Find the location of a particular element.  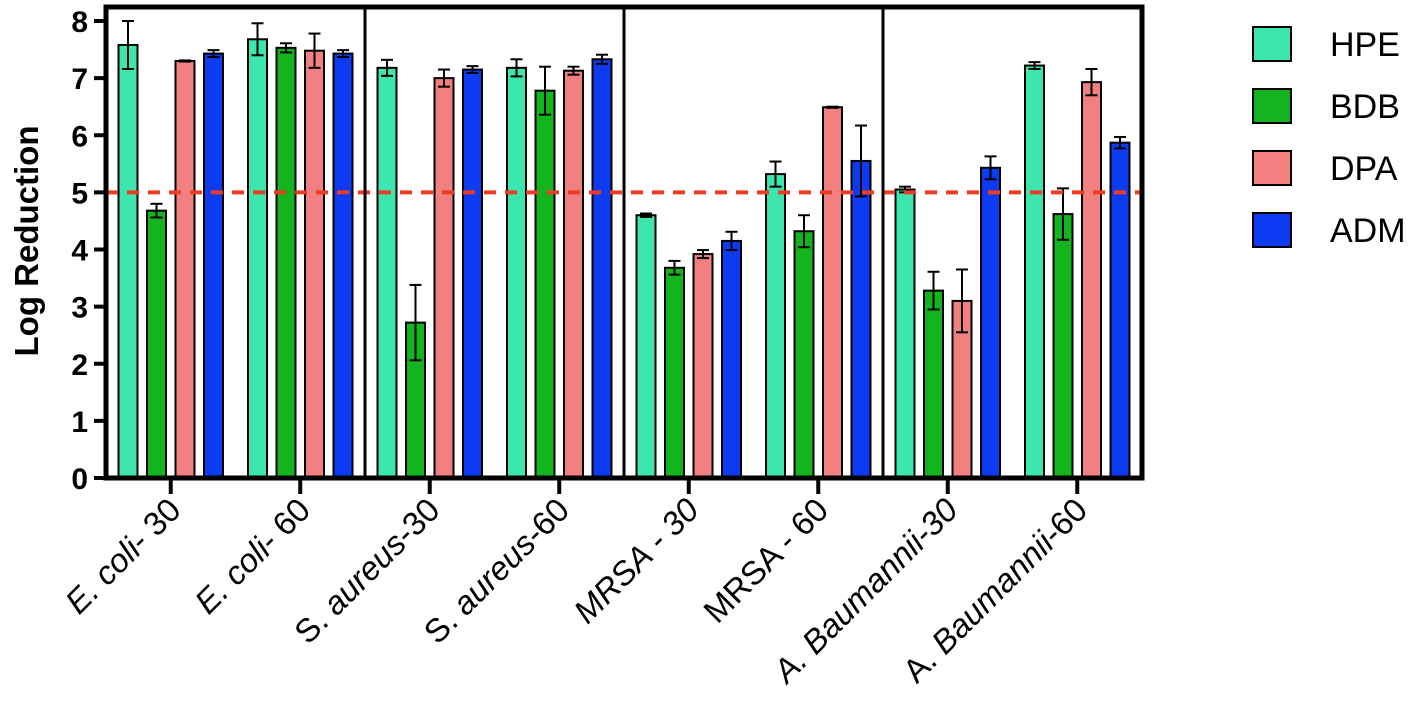

x-tick-label-part: MRSA - 30 is located at coordinates (636, 560).